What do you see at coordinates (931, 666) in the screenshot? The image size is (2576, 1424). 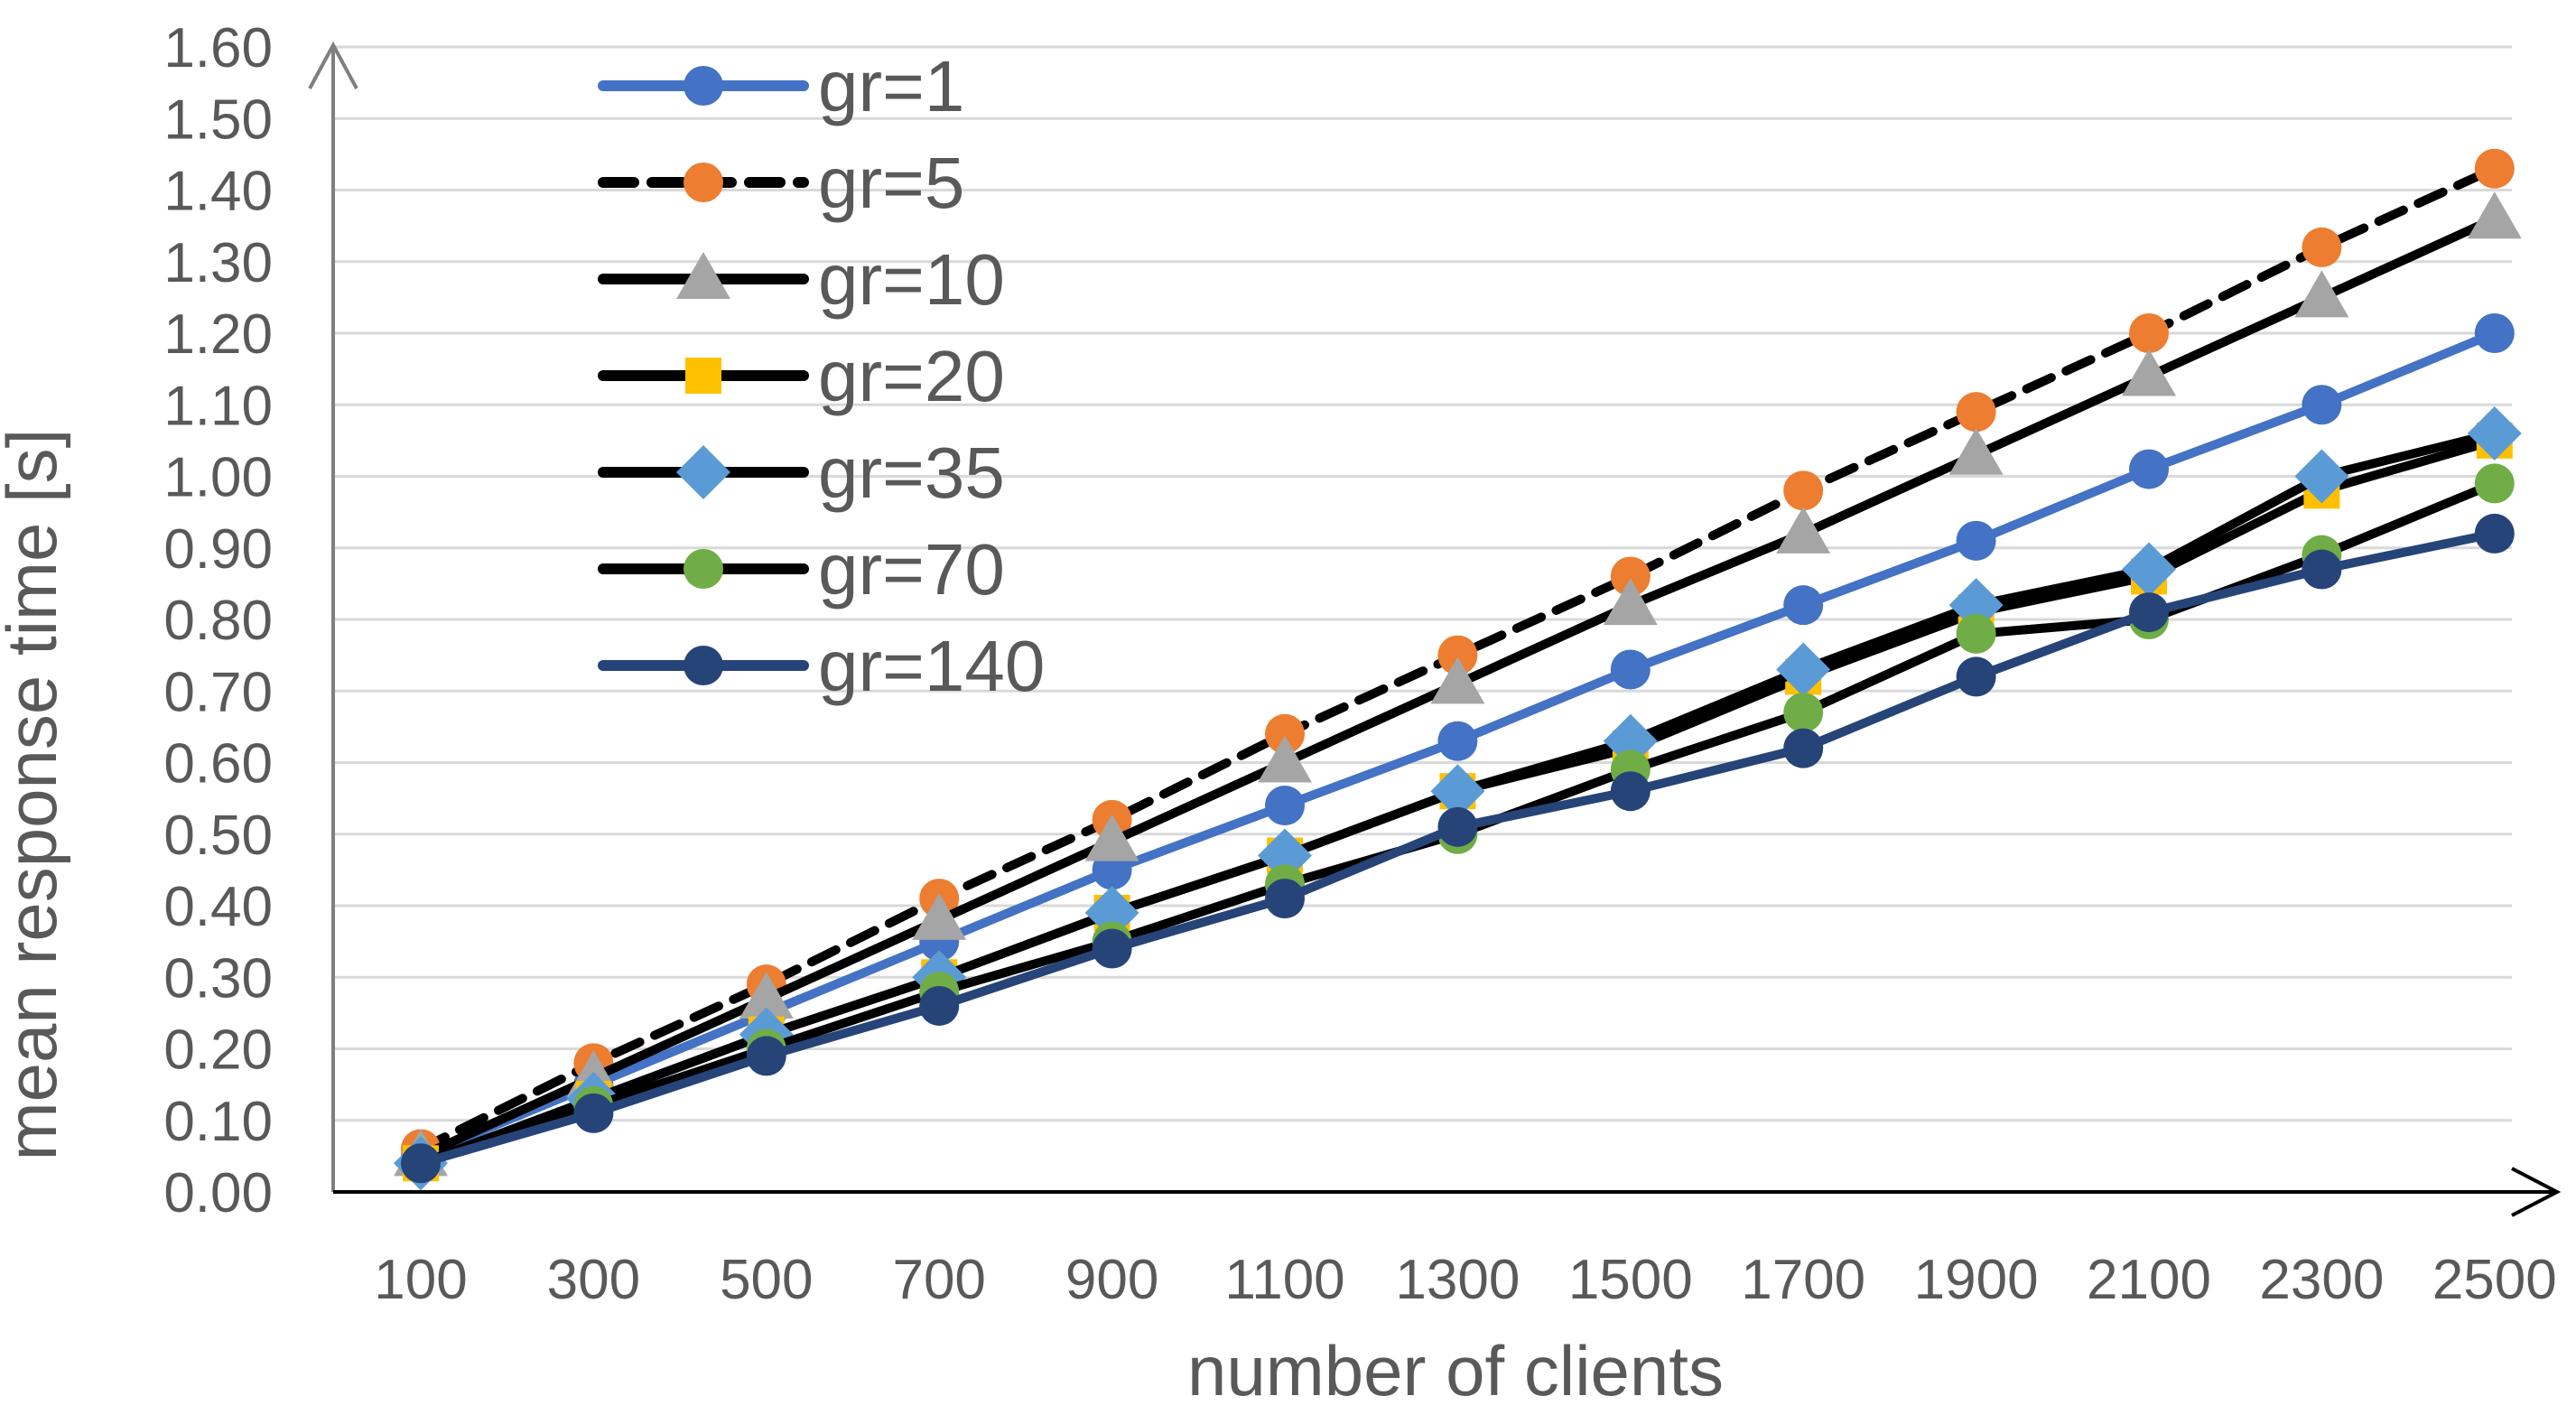 I see `legend-label: gr=140` at bounding box center [931, 666].